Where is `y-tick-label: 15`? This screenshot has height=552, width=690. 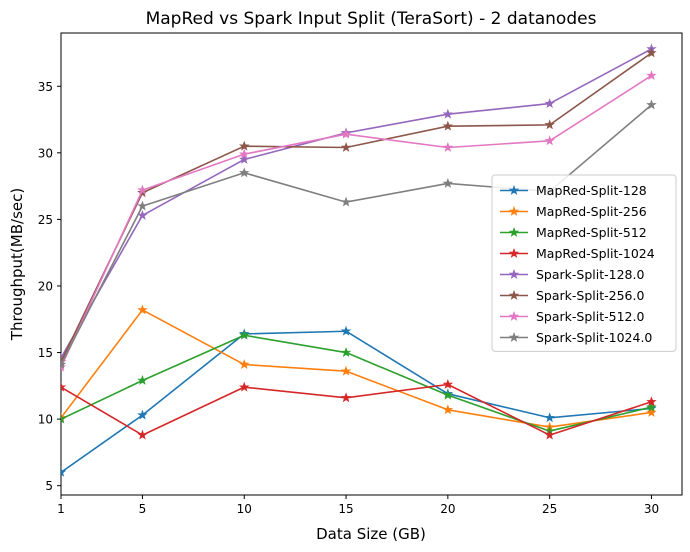 y-tick-label: 15 is located at coordinates (45, 353).